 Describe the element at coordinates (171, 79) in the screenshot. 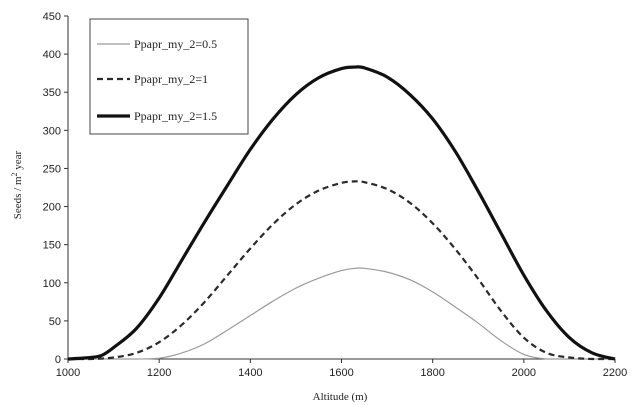

I see `legend-label-2: Ppapr_my_2=1` at that location.